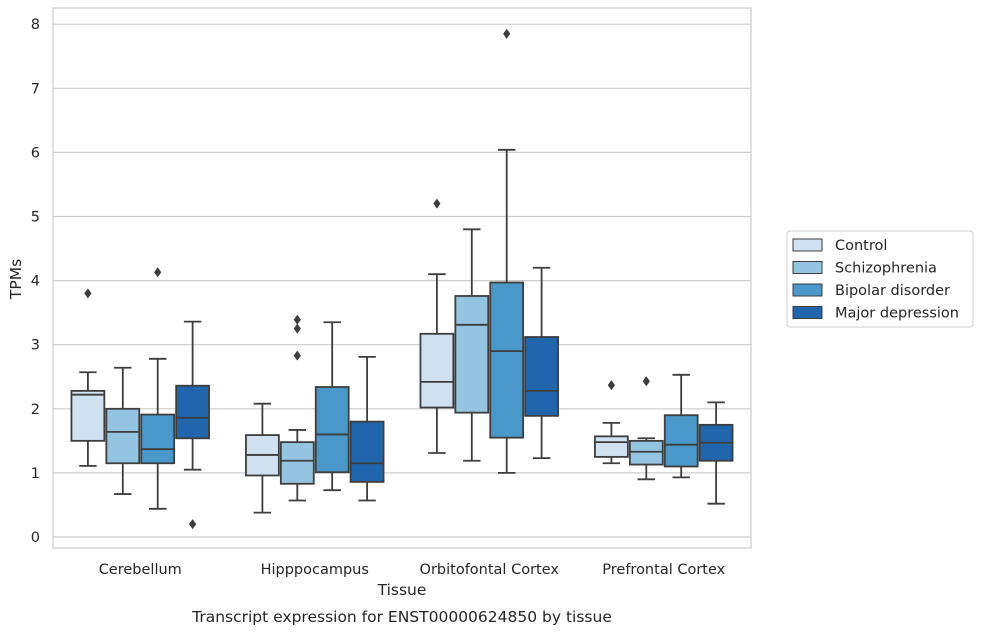 The width and height of the screenshot is (983, 634). I want to click on legend-label: Major depression, so click(897, 314).